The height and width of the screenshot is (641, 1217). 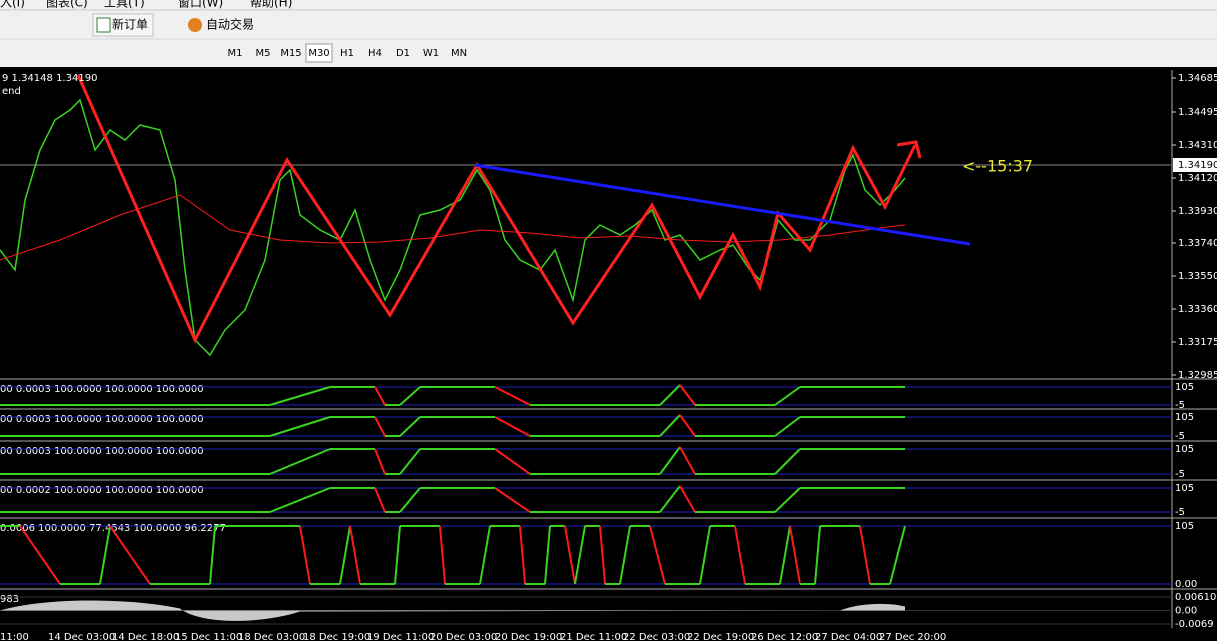 I want to click on price-label: 1.33930, so click(x=1197, y=211).